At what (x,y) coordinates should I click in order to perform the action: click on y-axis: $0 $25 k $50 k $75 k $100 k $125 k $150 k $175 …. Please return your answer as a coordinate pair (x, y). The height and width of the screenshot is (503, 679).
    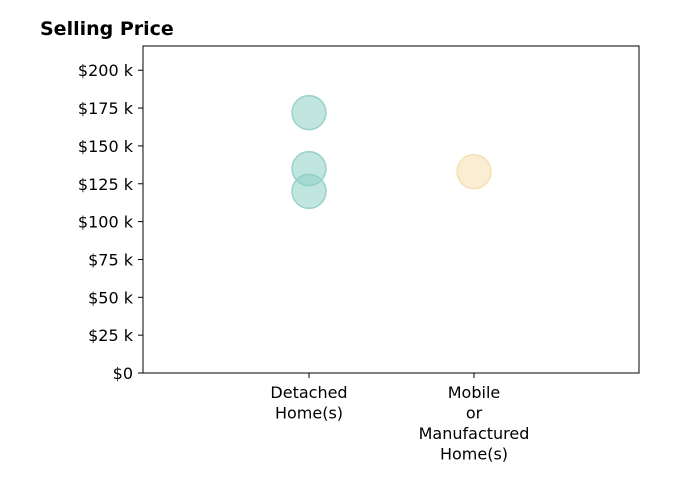
    Looking at the image, I should click on (110, 222).